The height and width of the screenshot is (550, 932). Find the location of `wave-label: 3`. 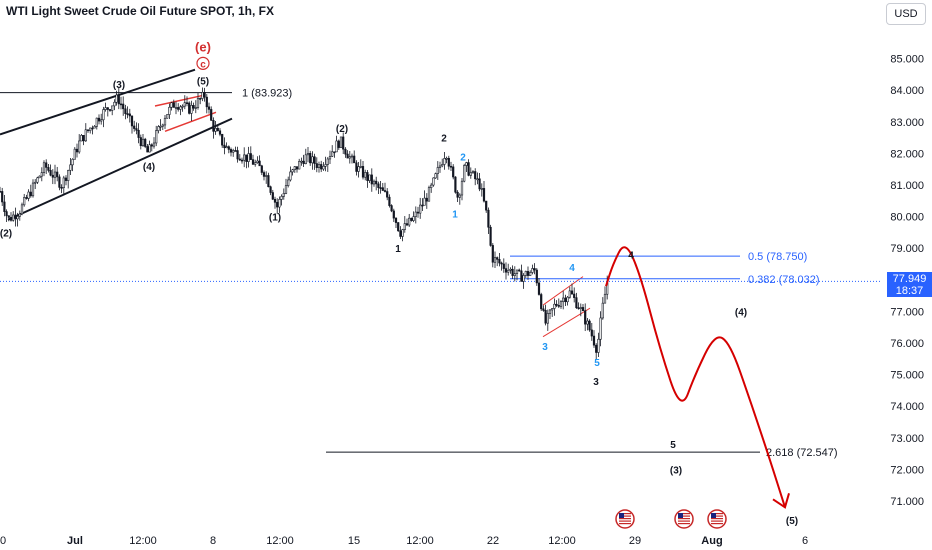

wave-label: 3 is located at coordinates (545, 347).